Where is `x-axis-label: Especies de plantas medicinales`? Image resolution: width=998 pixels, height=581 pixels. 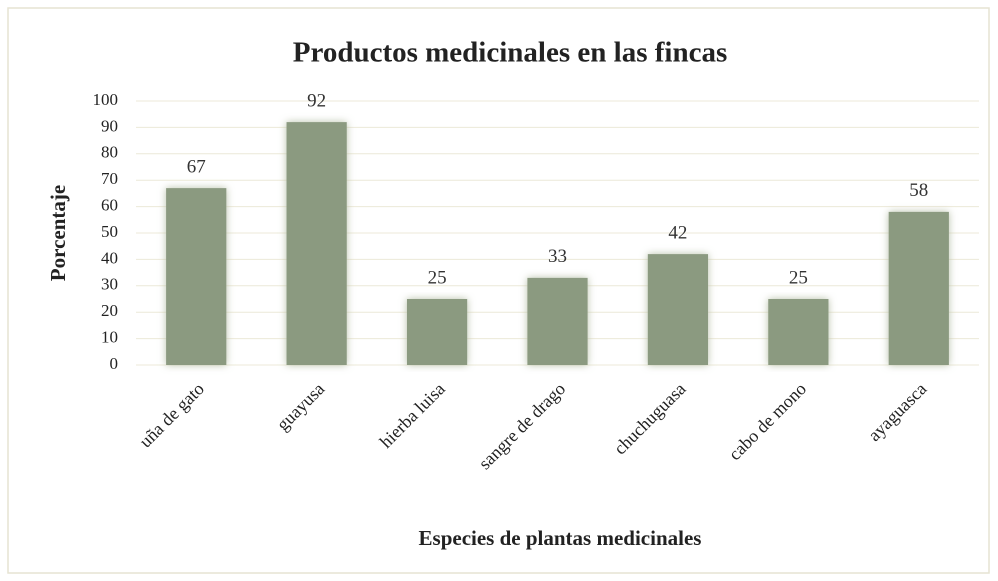
x-axis-label: Especies de plantas medicinales is located at coordinates (560, 538).